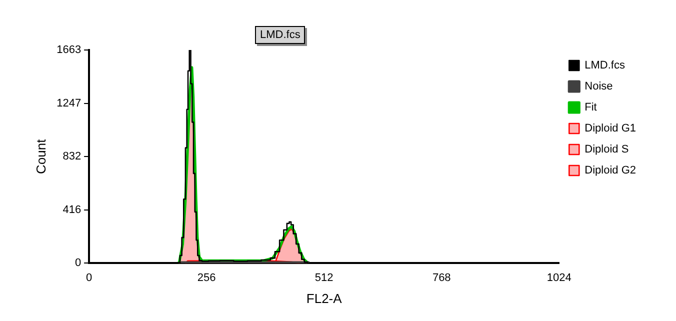  What do you see at coordinates (598, 86) in the screenshot?
I see `legend-label: Noise` at bounding box center [598, 86].